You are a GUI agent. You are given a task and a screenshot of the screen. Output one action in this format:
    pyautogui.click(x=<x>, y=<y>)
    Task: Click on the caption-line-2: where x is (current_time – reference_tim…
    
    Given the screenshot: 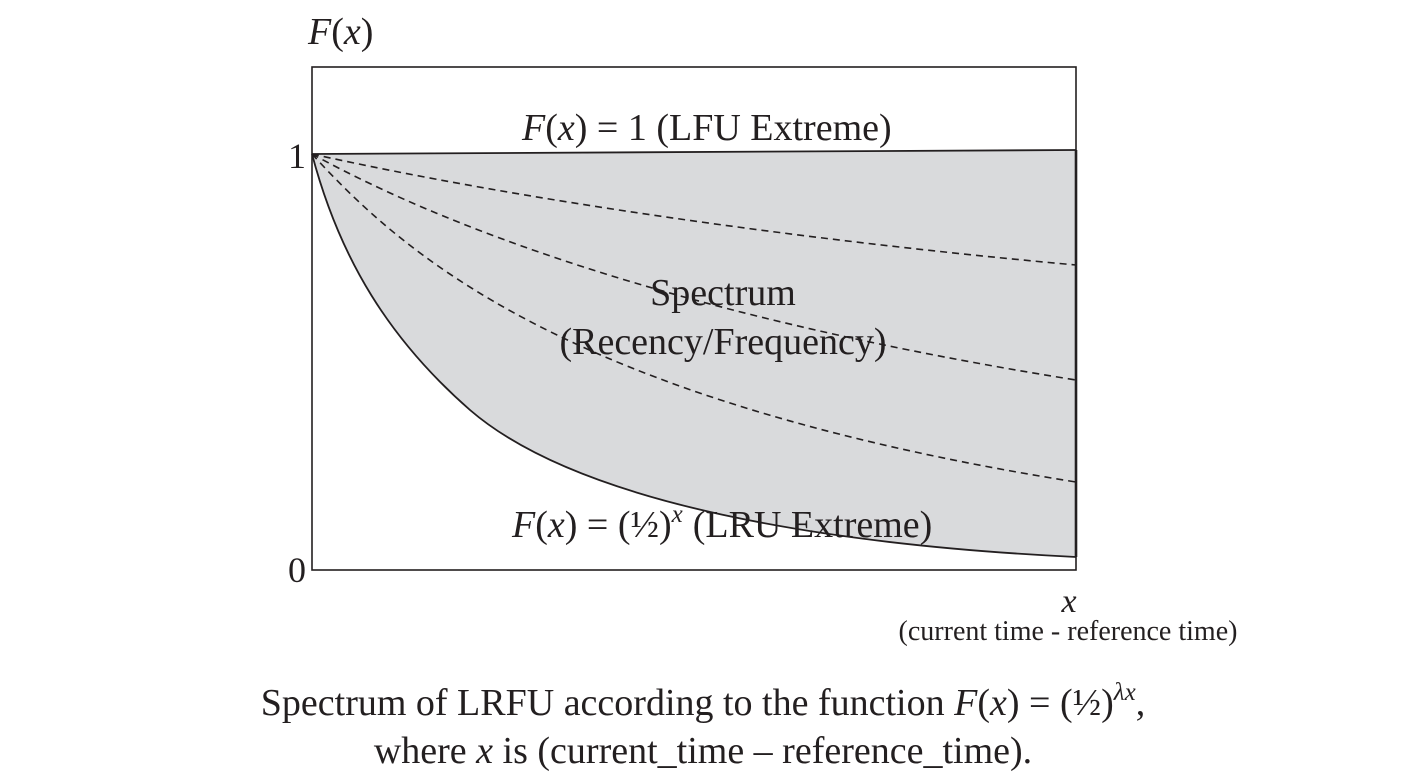 What is the action you would take?
    pyautogui.click(x=703, y=751)
    